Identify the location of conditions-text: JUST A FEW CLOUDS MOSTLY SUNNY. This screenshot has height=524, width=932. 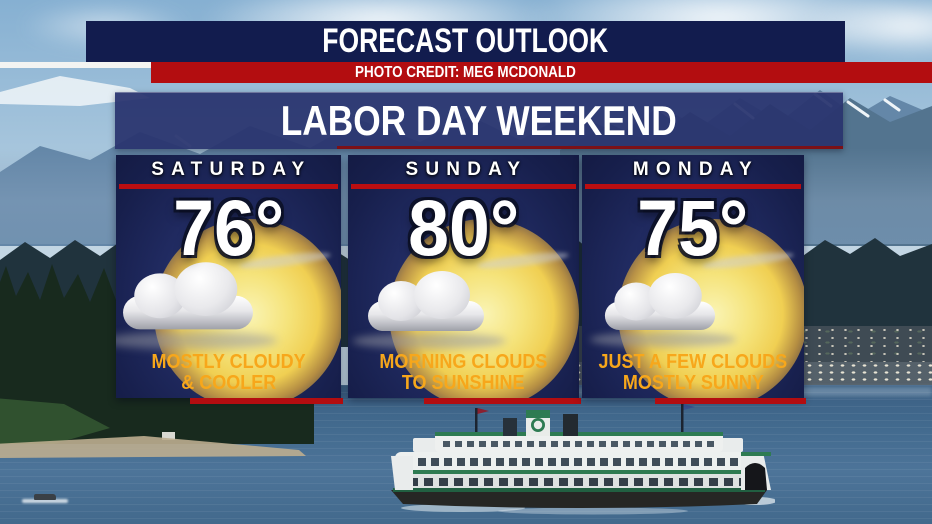
(693, 373).